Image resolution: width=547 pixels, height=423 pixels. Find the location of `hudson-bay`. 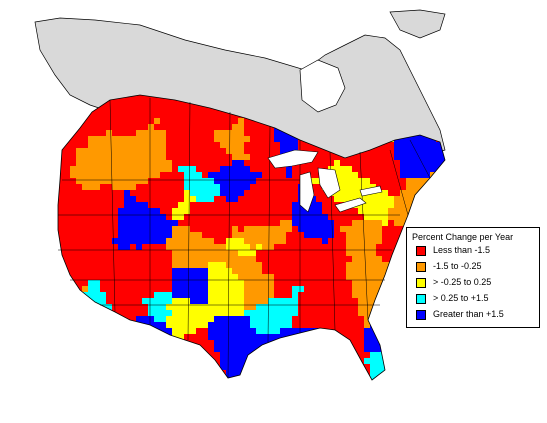

hudson-bay is located at coordinates (322, 86).